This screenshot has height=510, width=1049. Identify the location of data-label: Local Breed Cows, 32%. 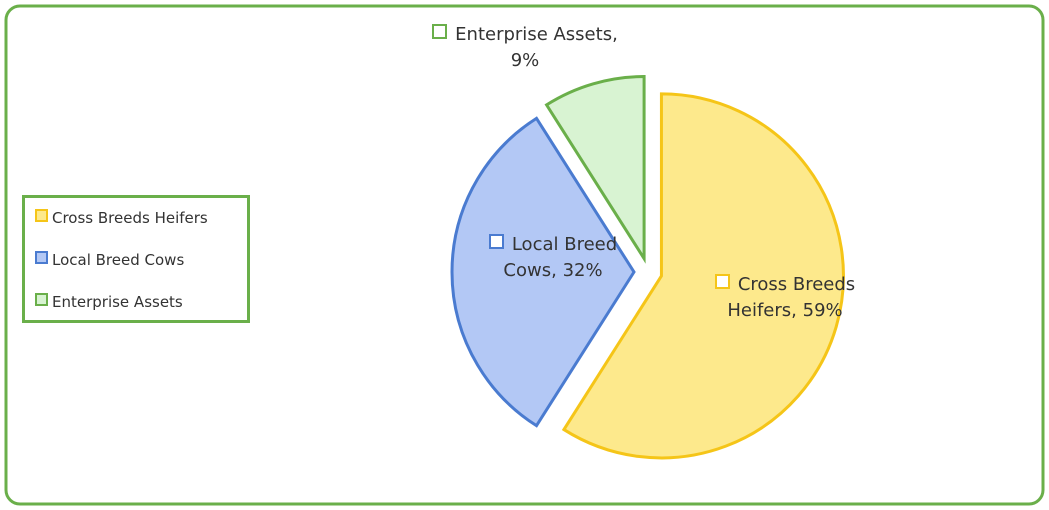
(553, 258).